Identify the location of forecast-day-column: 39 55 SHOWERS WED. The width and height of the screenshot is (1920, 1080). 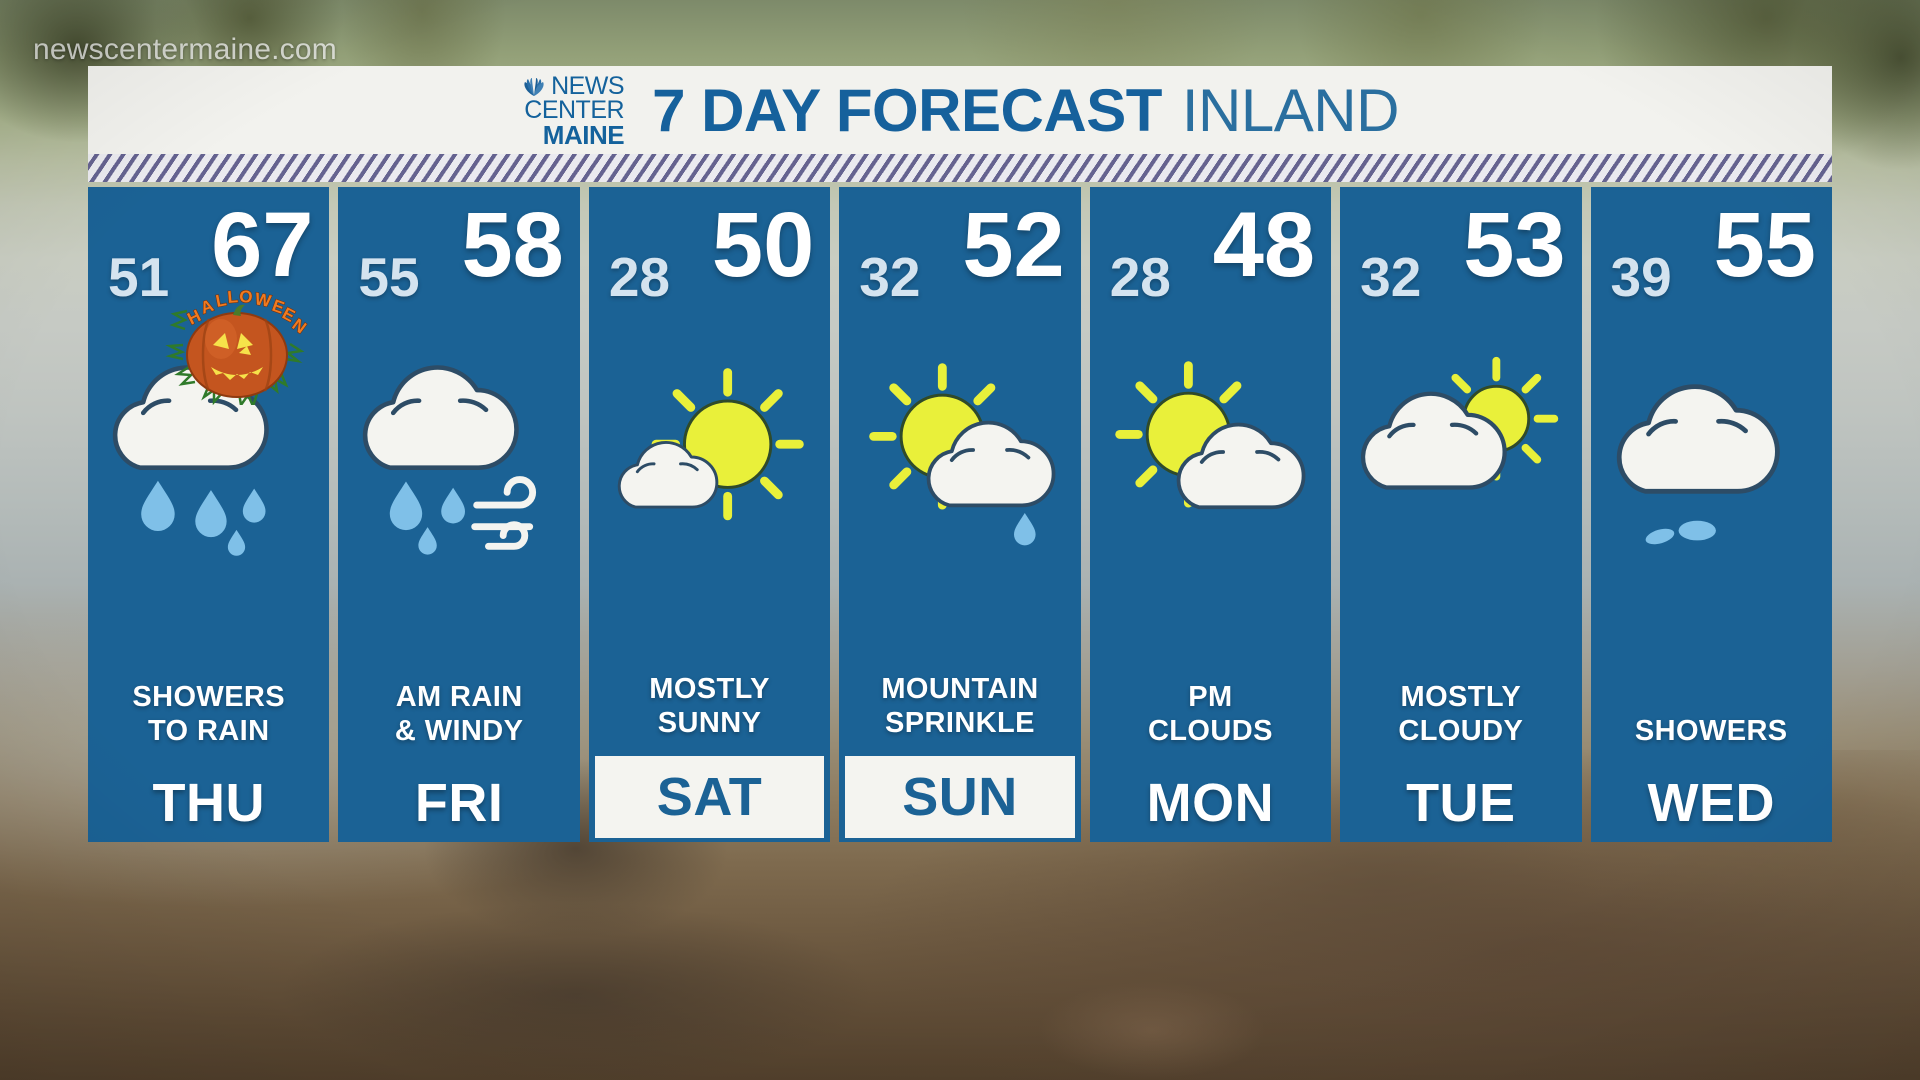
(1711, 514).